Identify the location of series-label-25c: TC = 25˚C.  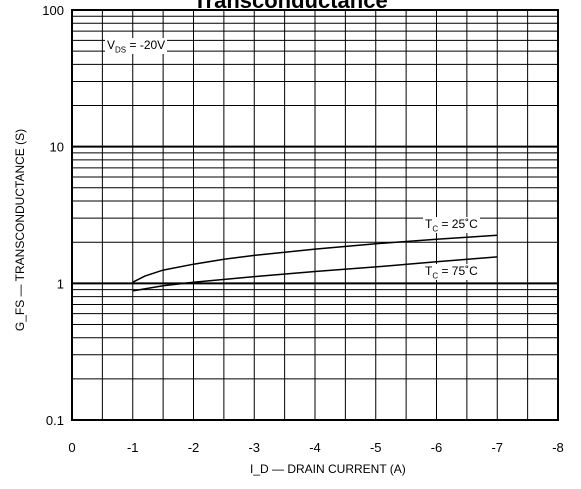
(451, 225).